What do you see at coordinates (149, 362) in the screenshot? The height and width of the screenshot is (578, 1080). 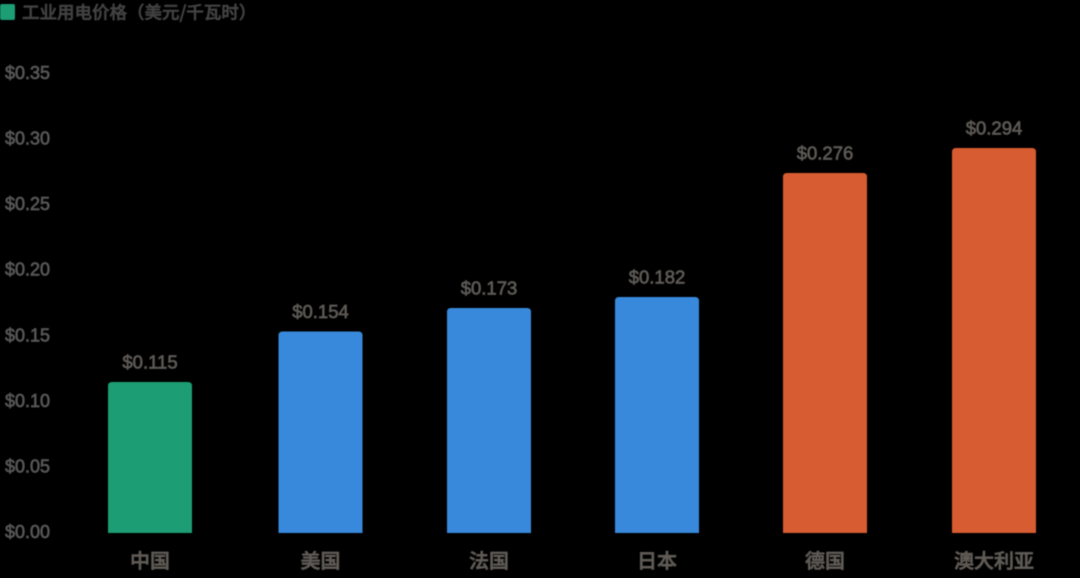 I see `svg-text: $0.115` at bounding box center [149, 362].